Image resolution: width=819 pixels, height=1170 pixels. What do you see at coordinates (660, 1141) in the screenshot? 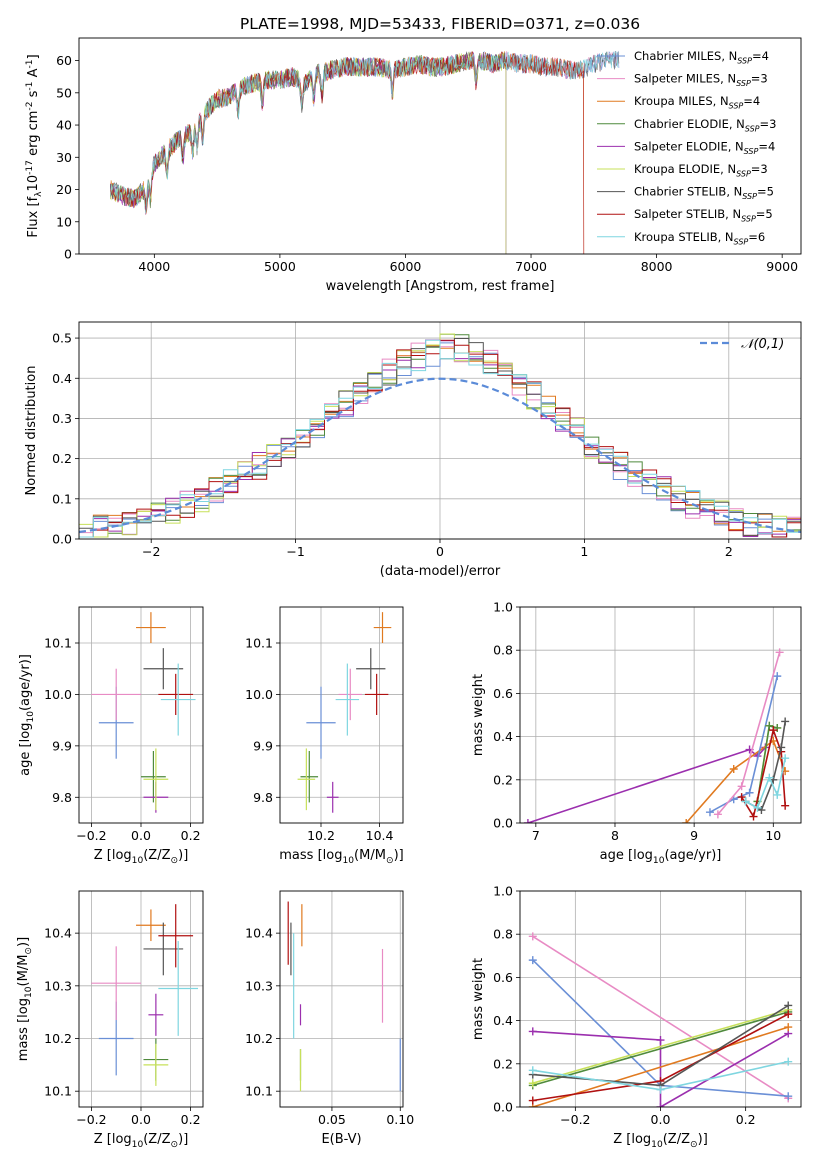
I see `x-axis-label: Z [log10(Z/Z⊙)]` at bounding box center [660, 1141].